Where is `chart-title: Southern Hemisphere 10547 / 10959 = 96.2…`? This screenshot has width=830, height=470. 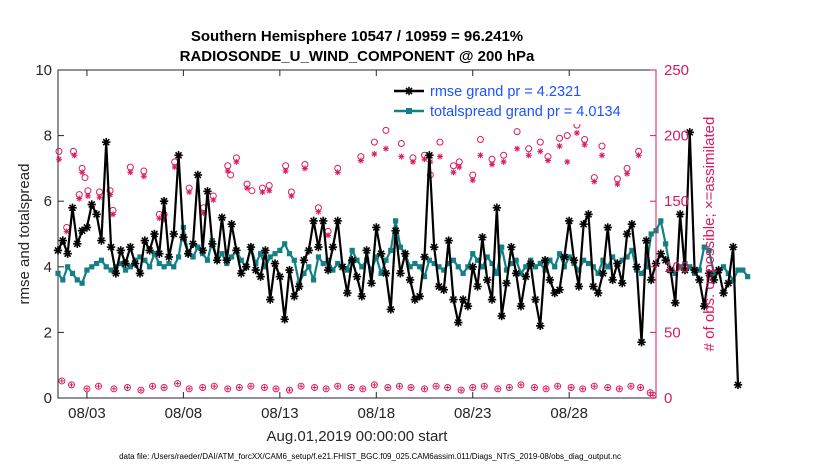 chart-title: Southern Hemisphere 10547 / 10959 = 96.2… is located at coordinates (357, 36).